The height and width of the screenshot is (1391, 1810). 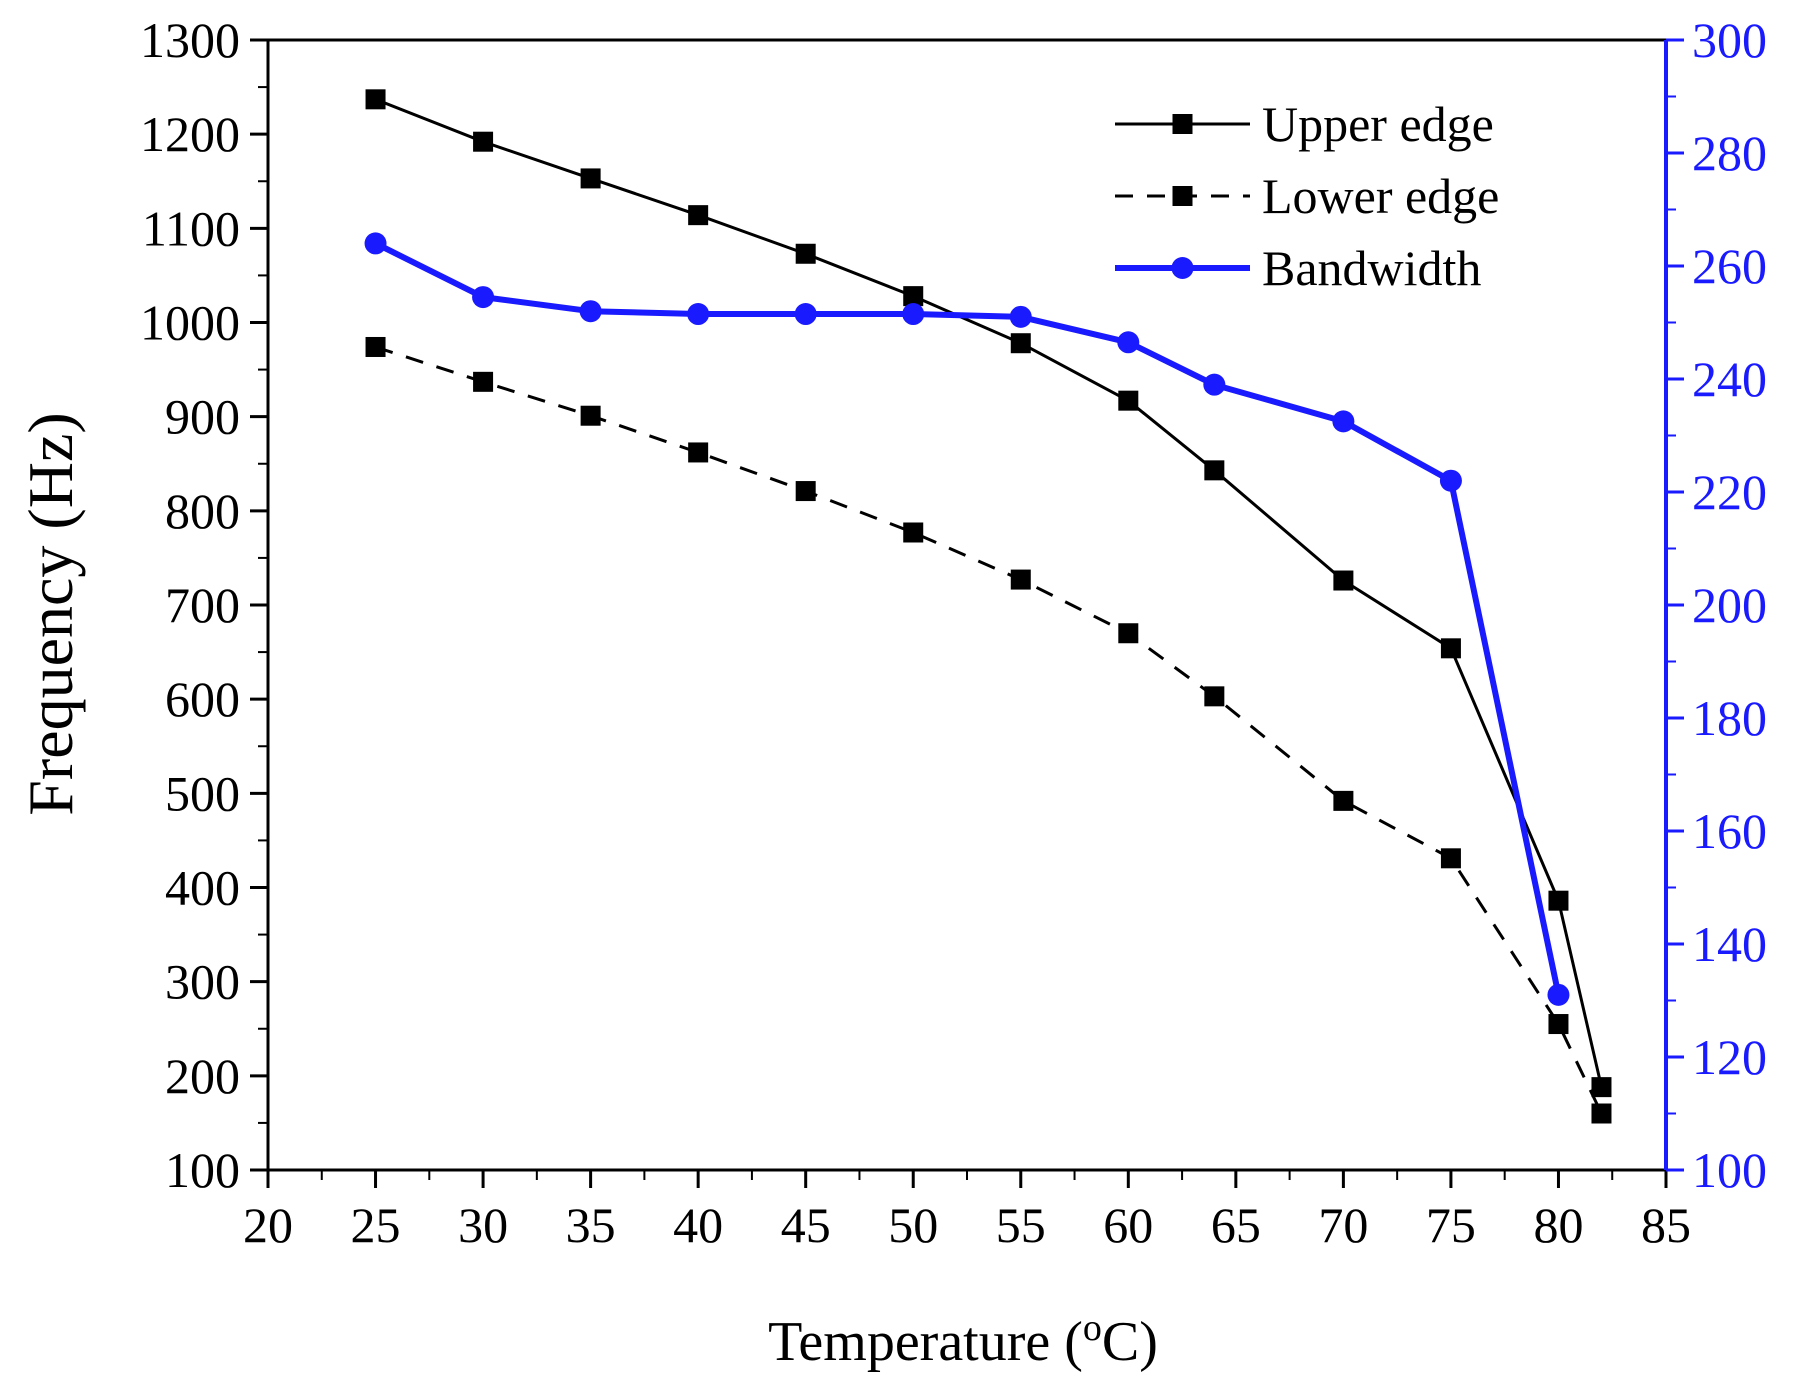 What do you see at coordinates (806, 1225) in the screenshot?
I see `x-tick-label: 45` at bounding box center [806, 1225].